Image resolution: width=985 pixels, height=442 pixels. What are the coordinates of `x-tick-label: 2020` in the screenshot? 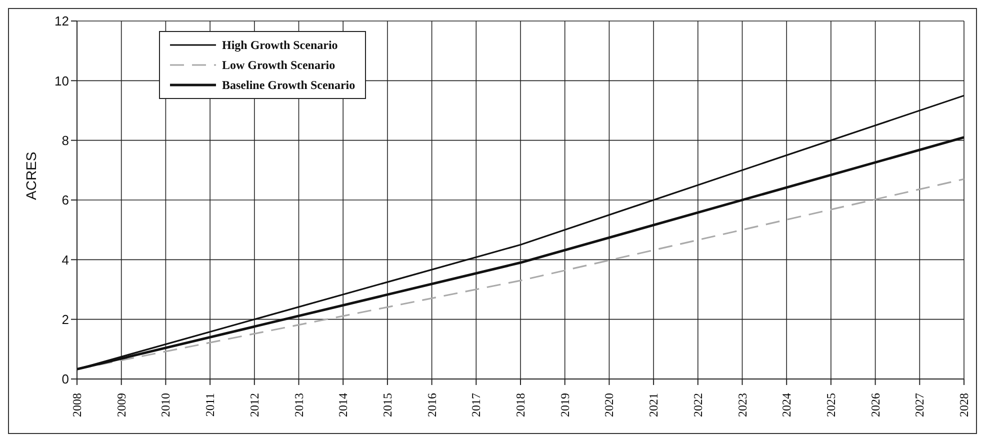 It's located at (609, 405).